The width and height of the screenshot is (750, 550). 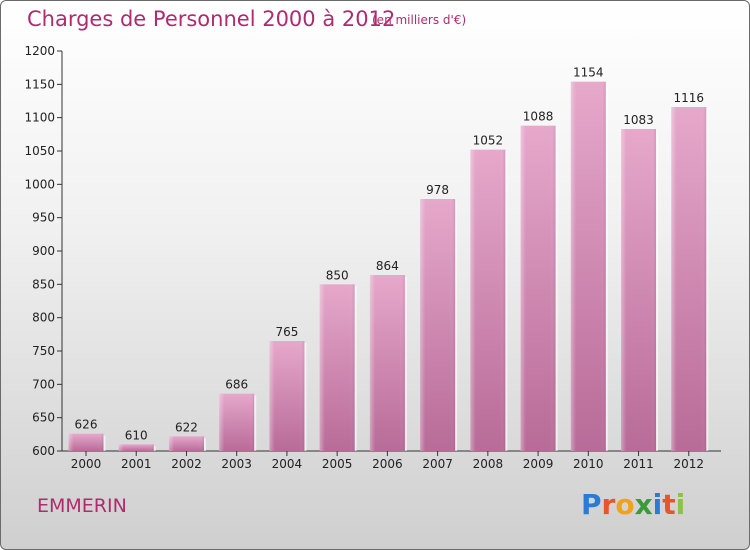 I want to click on bar-value-label: 622, so click(x=186, y=427).